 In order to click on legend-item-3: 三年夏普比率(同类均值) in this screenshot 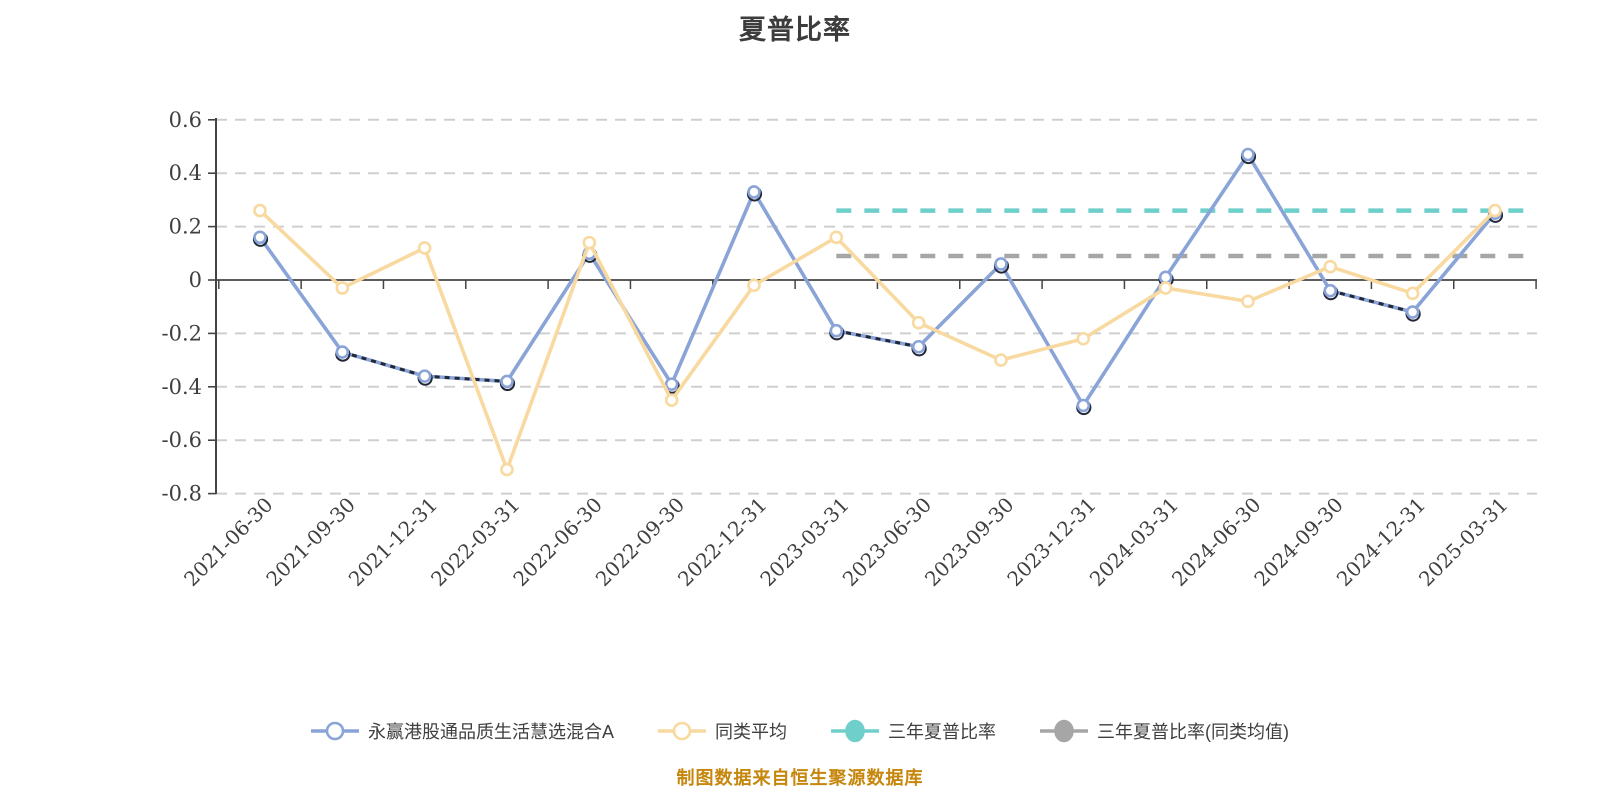, I will do `click(1164, 731)`.